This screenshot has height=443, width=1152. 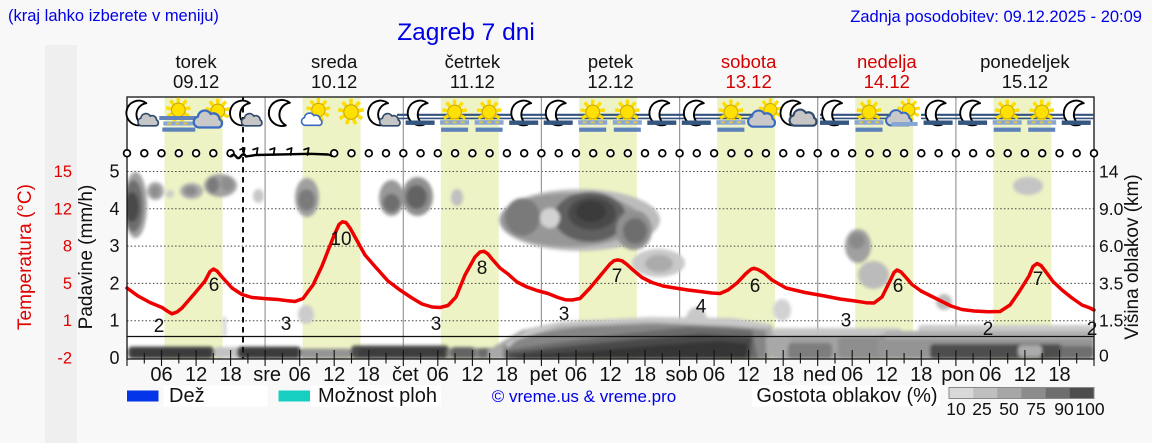 What do you see at coordinates (187, 396) in the screenshot?
I see `svg-text: Dež` at bounding box center [187, 396].